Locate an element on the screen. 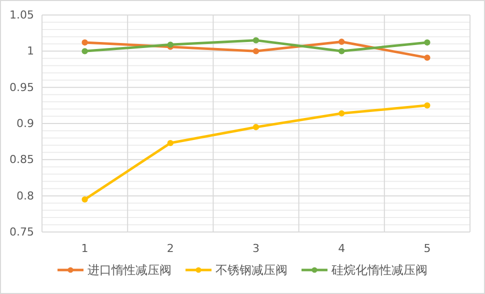 Image resolution: width=485 pixels, height=294 pixels. x-tick-label: 4 is located at coordinates (342, 248).